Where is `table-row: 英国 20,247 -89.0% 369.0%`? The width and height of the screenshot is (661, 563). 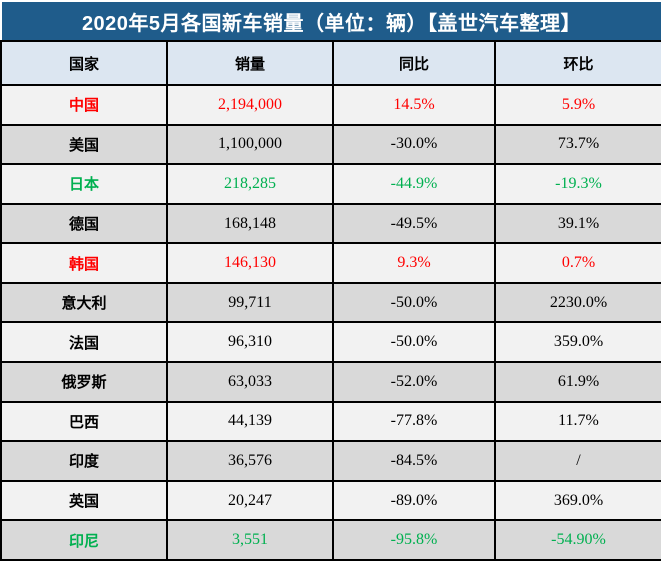 table-row: 英国 20,247 -89.0% 369.0% is located at coordinates (330, 500).